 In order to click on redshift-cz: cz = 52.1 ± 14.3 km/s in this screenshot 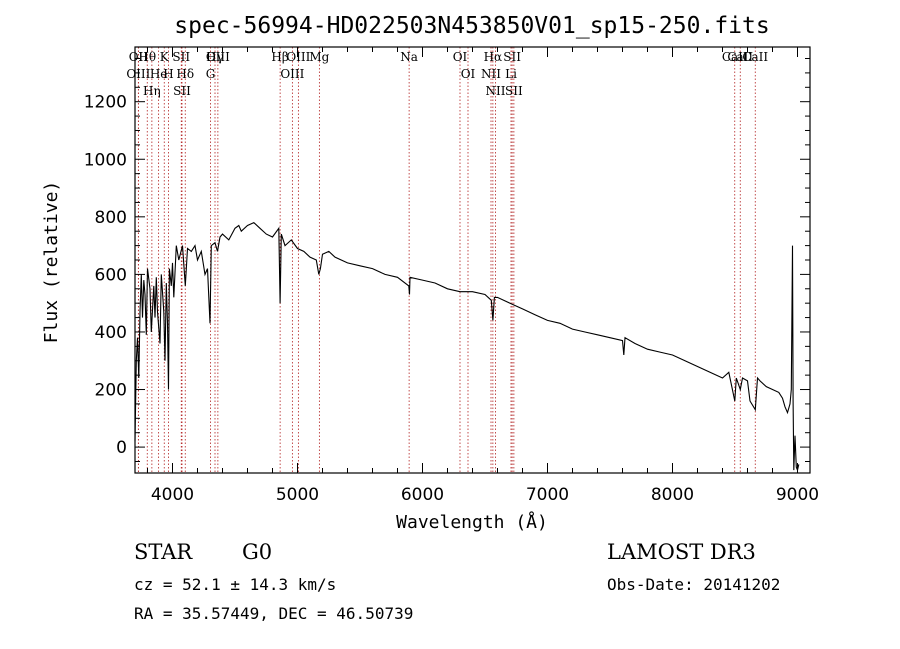, I will do `click(235, 584)`.